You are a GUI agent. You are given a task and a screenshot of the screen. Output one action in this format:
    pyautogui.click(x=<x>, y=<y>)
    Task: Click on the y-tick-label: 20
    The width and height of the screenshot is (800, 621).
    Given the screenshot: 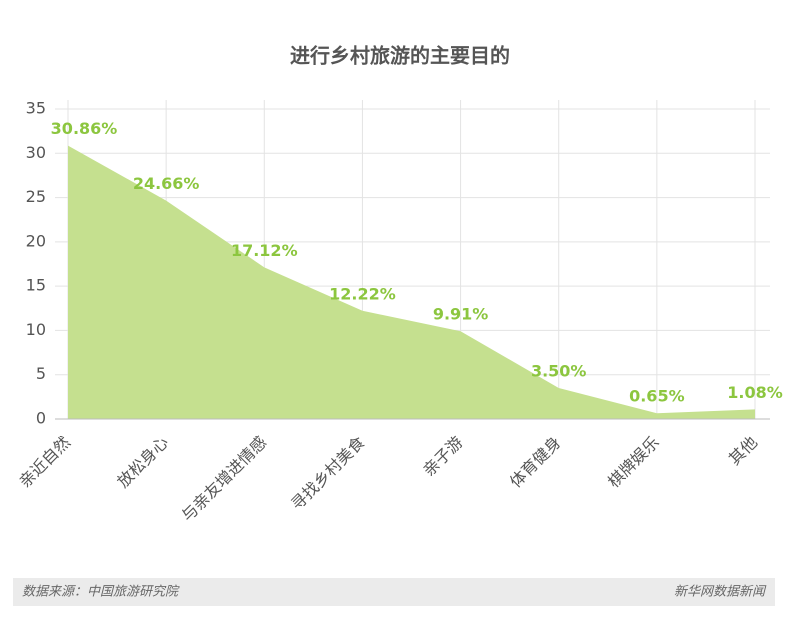 What is the action you would take?
    pyautogui.click(x=36, y=240)
    